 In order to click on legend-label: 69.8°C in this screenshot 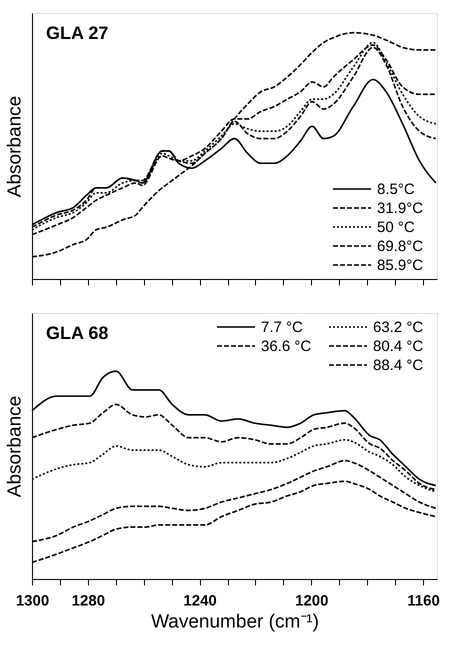, I will do `click(400, 246)`.